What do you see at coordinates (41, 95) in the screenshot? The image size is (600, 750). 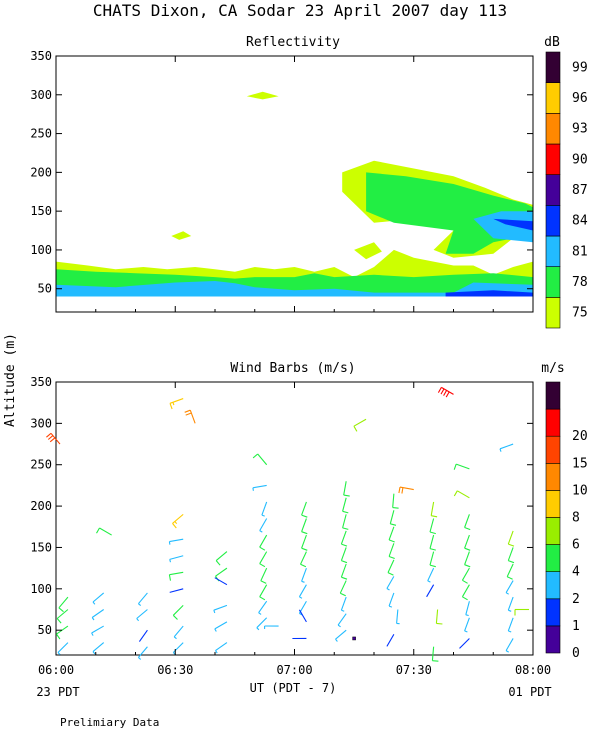 I see `y-tick-label: 300` at bounding box center [41, 95].